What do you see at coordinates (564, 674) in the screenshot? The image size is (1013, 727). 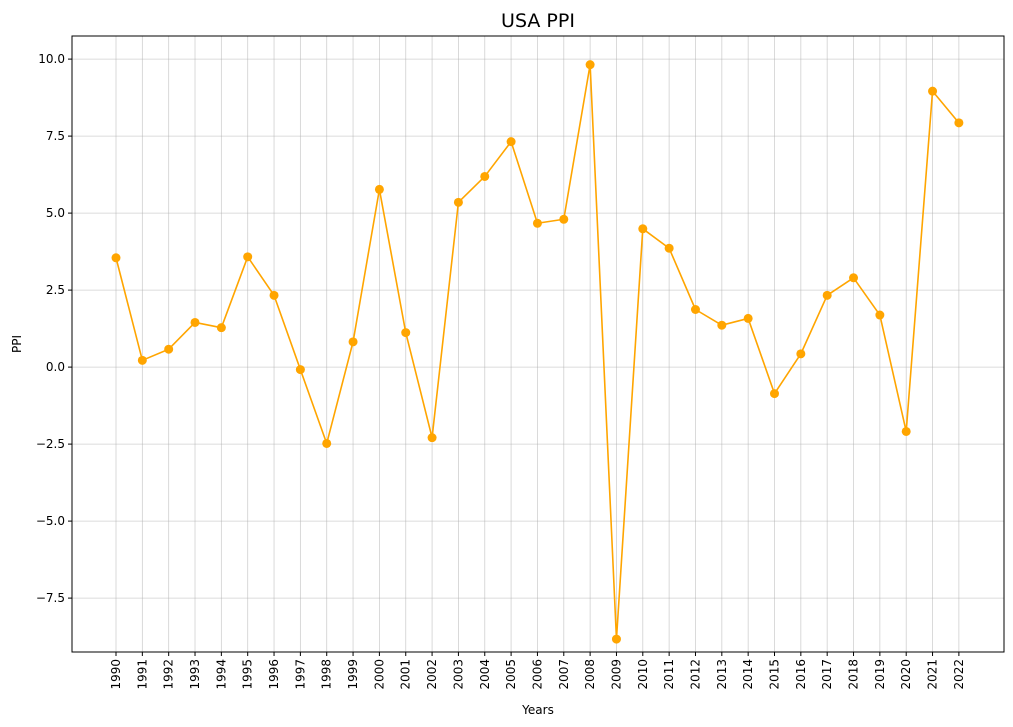 I see `x-tick-label: 2007` at bounding box center [564, 674].